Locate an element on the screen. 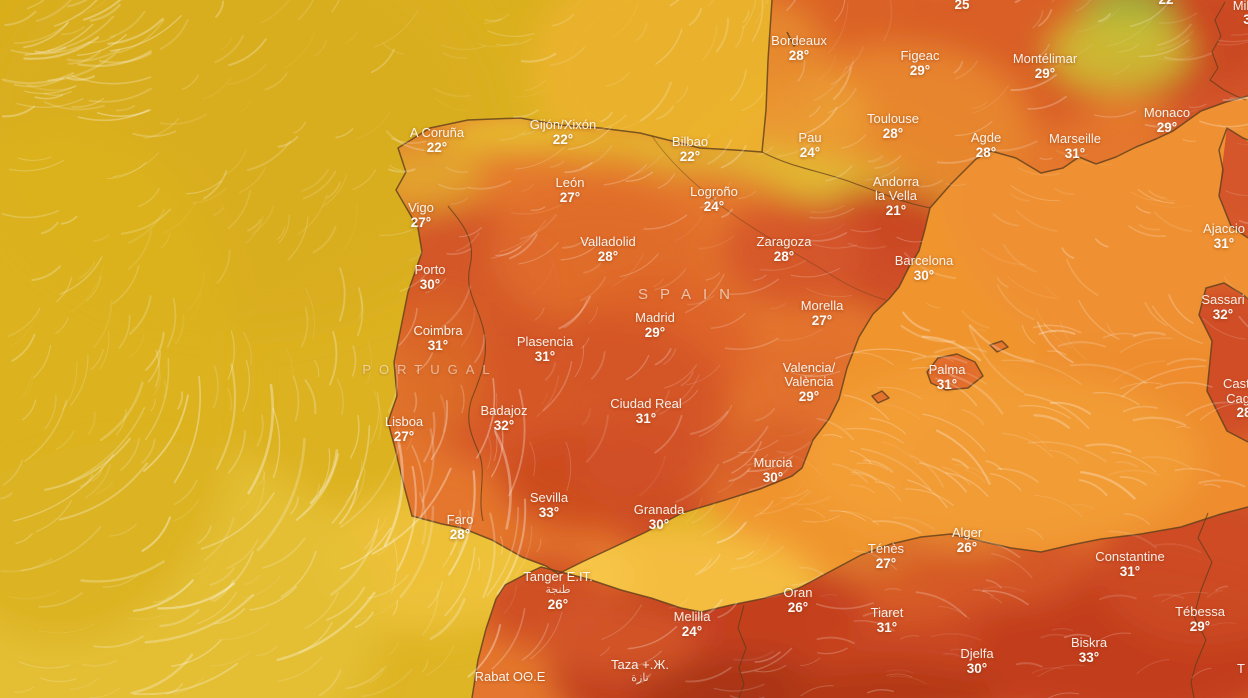 The image size is (1248, 698). city-label-agde: Agde 28° is located at coordinates (986, 146).